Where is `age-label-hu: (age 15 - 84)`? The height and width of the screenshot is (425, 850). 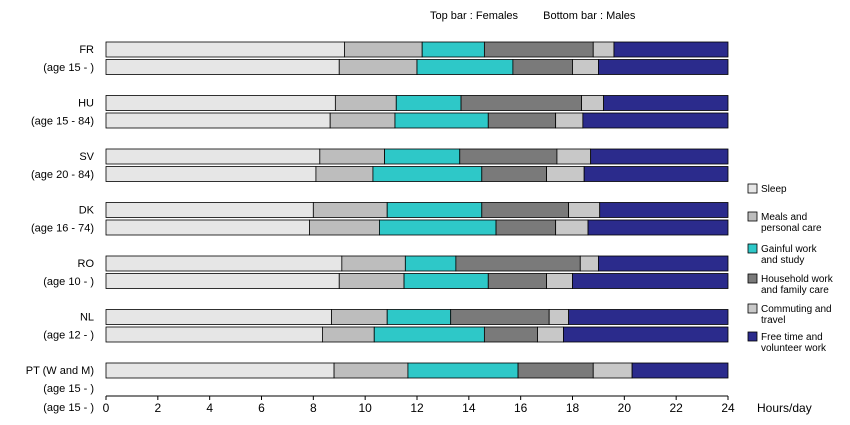 age-label-hu: (age 15 - 84) is located at coordinates (62, 122).